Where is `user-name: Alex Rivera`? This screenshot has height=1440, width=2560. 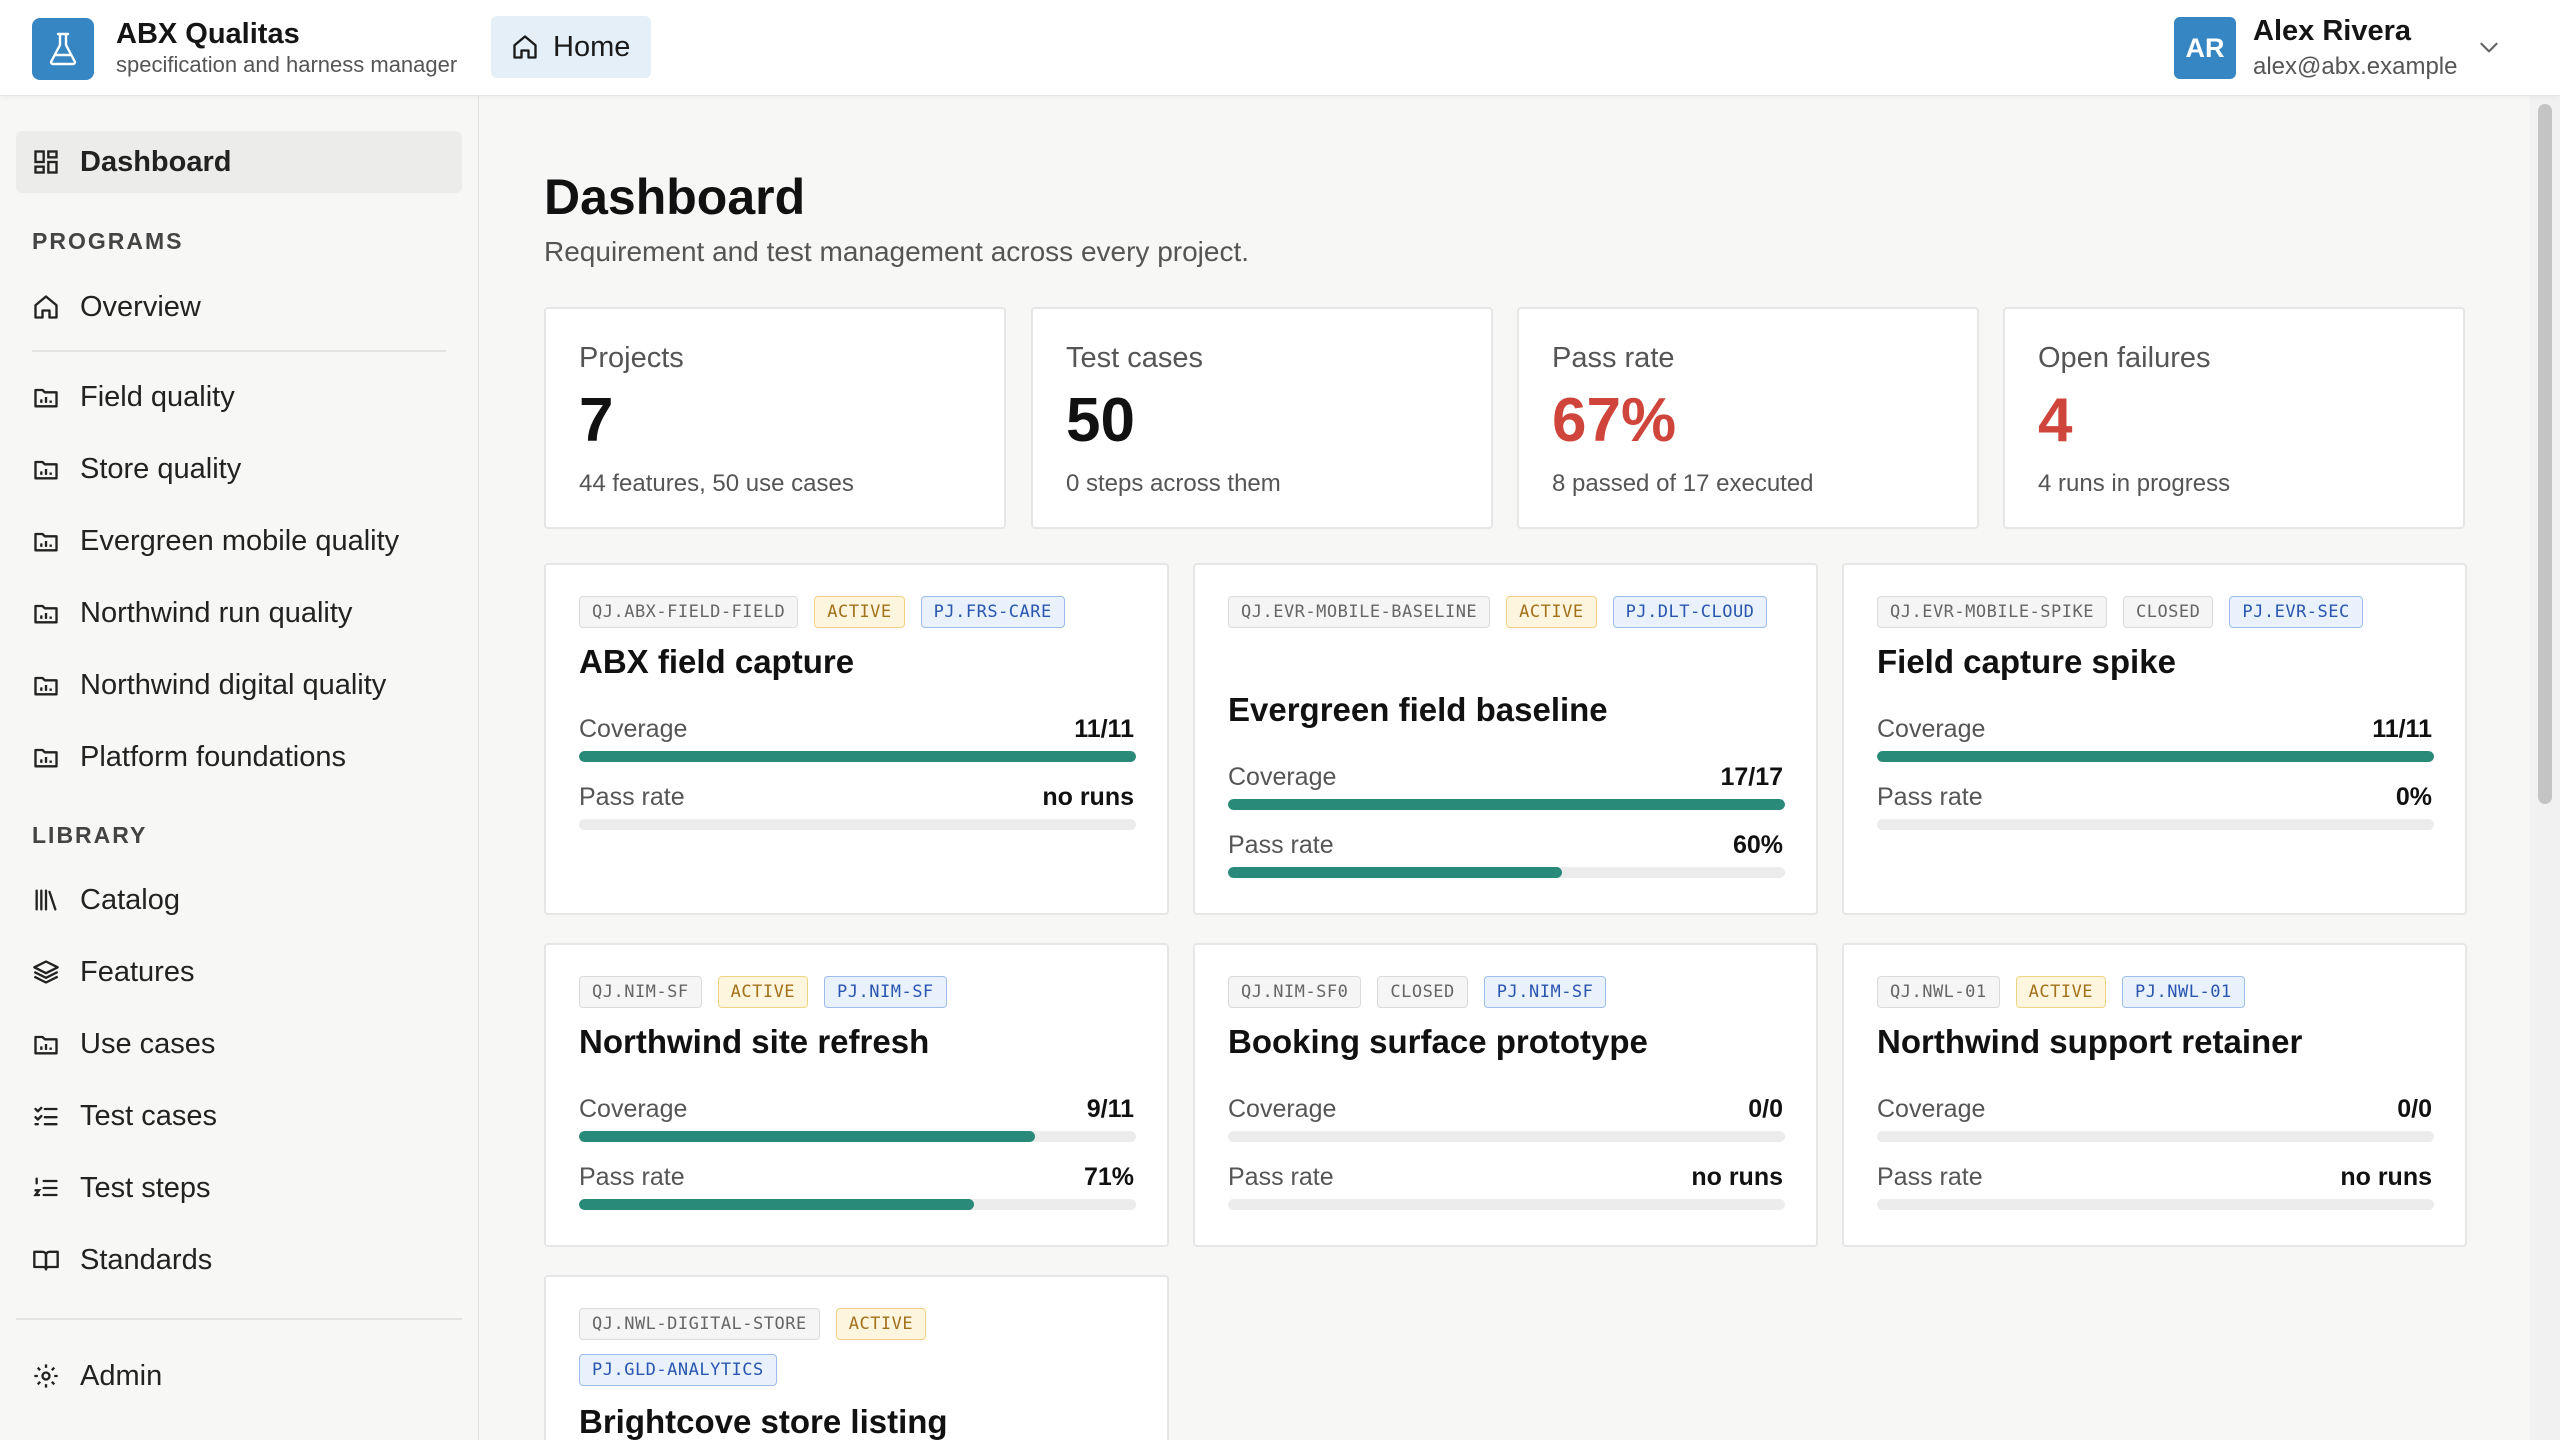
user-name: Alex Rivera is located at coordinates (2332, 31).